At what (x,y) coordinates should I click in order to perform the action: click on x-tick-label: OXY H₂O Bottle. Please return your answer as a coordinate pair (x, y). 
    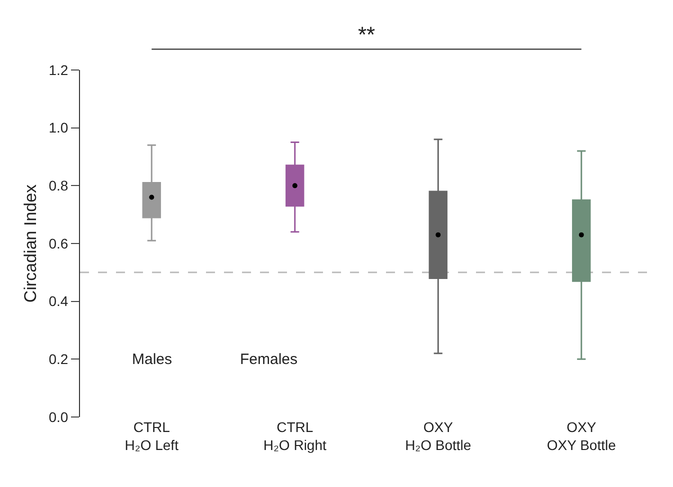
    Looking at the image, I should click on (438, 436).